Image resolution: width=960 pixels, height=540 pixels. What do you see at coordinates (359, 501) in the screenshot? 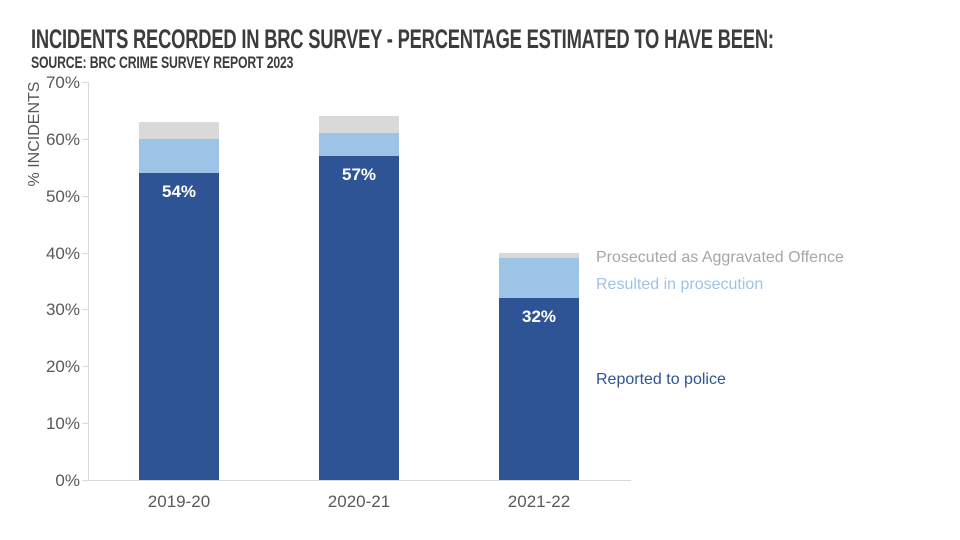
I see `x-tick-label-2020-21: 2020-21` at bounding box center [359, 501].